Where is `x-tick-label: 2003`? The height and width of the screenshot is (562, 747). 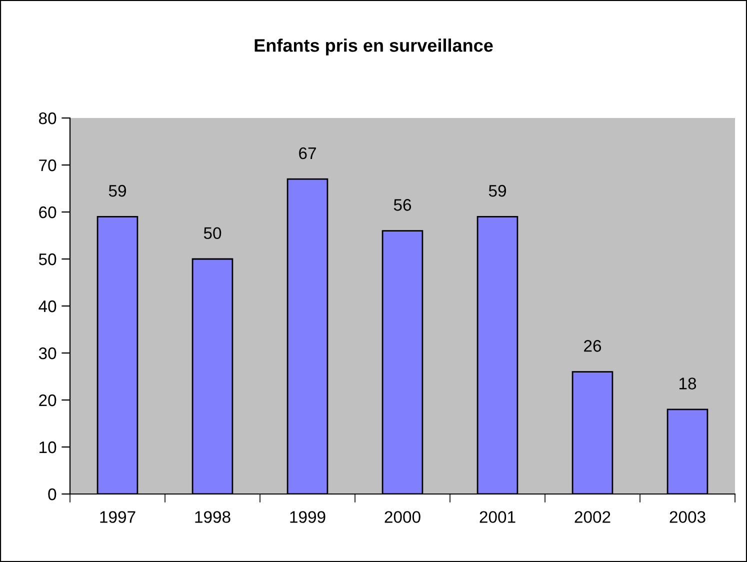
x-tick-label: 2003 is located at coordinates (688, 517).